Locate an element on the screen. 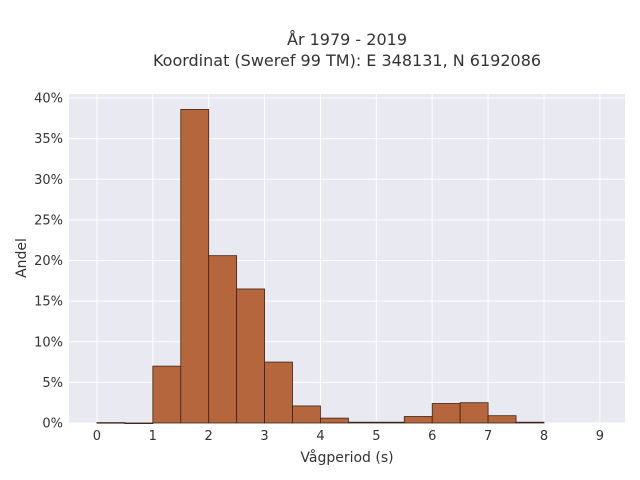 This screenshot has height=480, width=640. x-axis-ticks: 0 1 2 3 4 5 6 7 8 9 is located at coordinates (348, 436).